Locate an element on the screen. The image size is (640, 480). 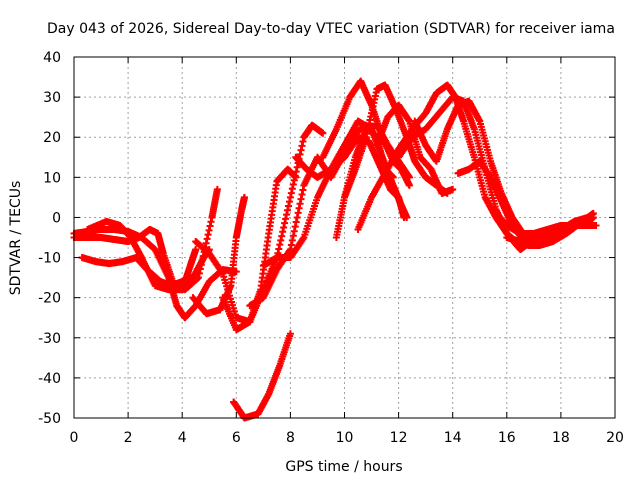
x-tick-label: 8 is located at coordinates (290, 438).